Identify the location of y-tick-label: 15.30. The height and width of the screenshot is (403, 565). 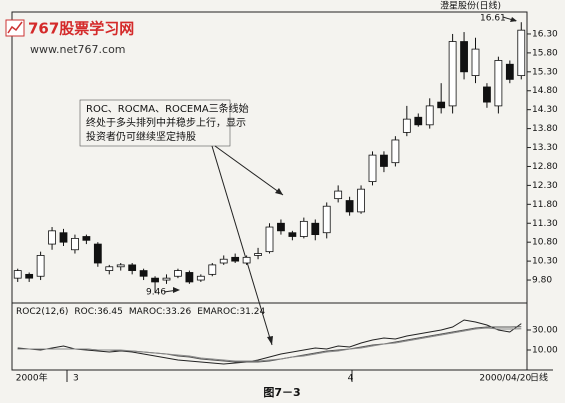
(545, 72).